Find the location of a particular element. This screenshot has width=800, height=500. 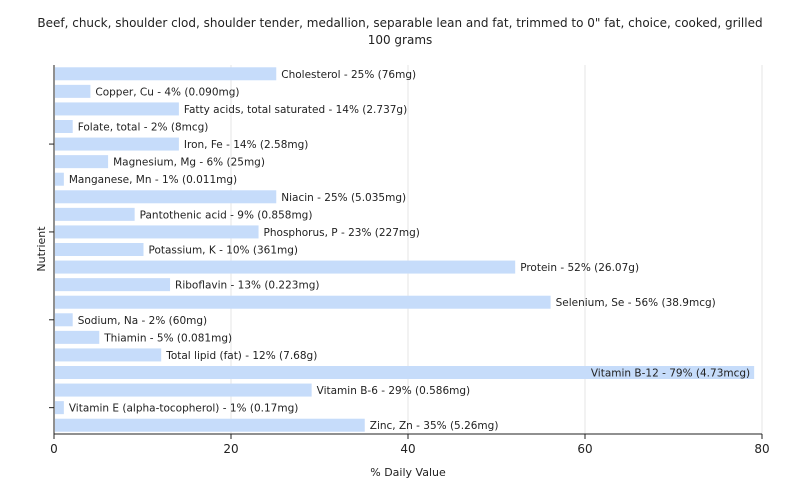

x-tick-label: 60 is located at coordinates (584, 449).